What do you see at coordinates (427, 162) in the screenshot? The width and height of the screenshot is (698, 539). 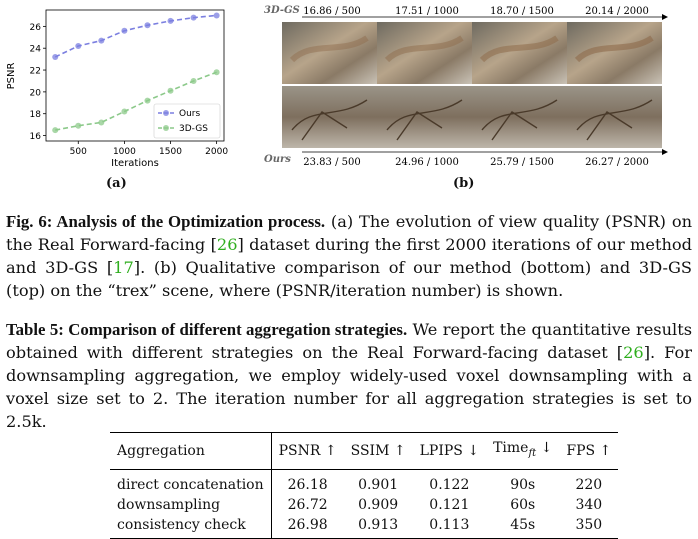 I see `bottom-label-1000: 24.96 / 1000` at bounding box center [427, 162].